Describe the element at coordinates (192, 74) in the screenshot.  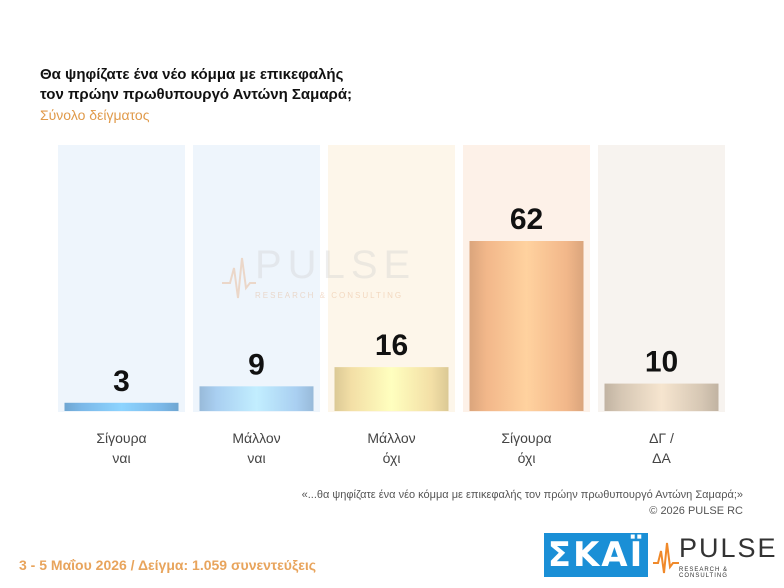
I see `chart-title-line1: Θα ψηφίζατε ένα νέο κόμμα με επικεφαλής` at that location.